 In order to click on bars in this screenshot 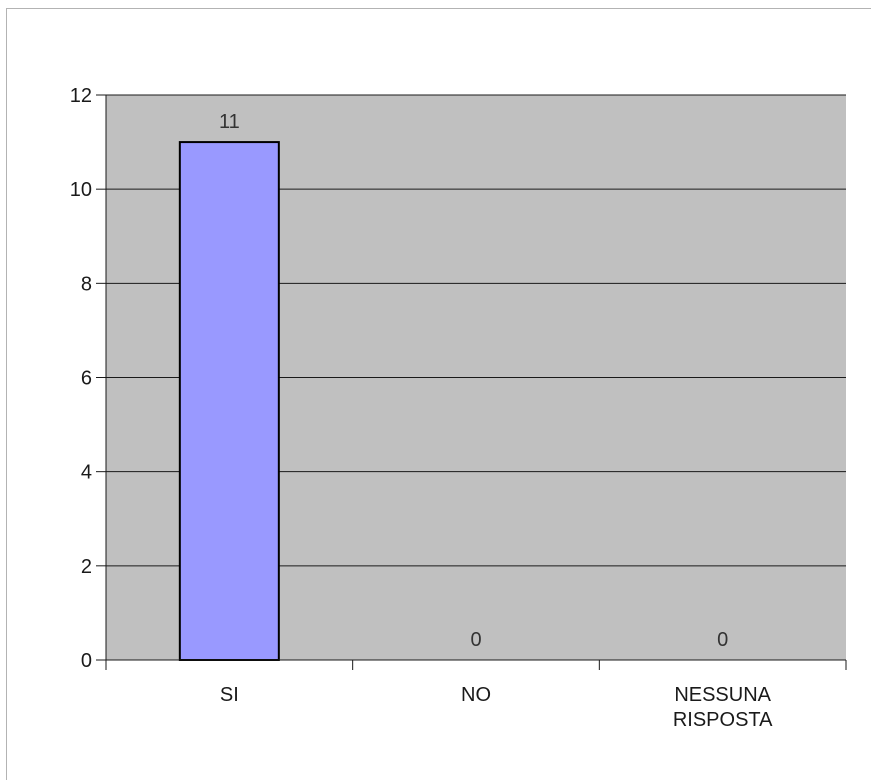, I will do `click(229, 401)`.